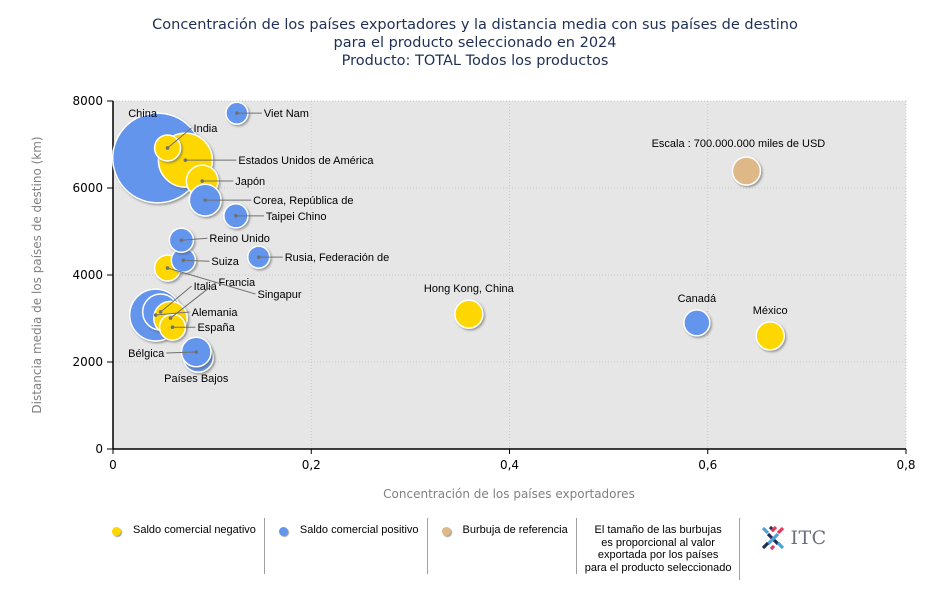 The image size is (950, 600). What do you see at coordinates (475, 61) in the screenshot?
I see `title-line-3: Producto: TOTAL Todos los productos` at bounding box center [475, 61].